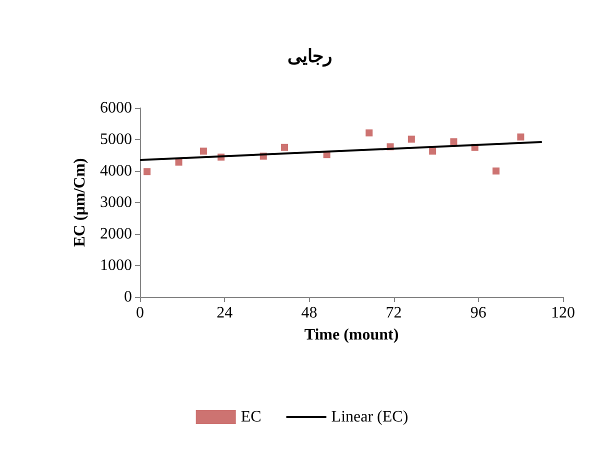 The height and width of the screenshot is (450, 604). What do you see at coordinates (351, 335) in the screenshot?
I see `x-axis-title: Time (mount)` at bounding box center [351, 335].